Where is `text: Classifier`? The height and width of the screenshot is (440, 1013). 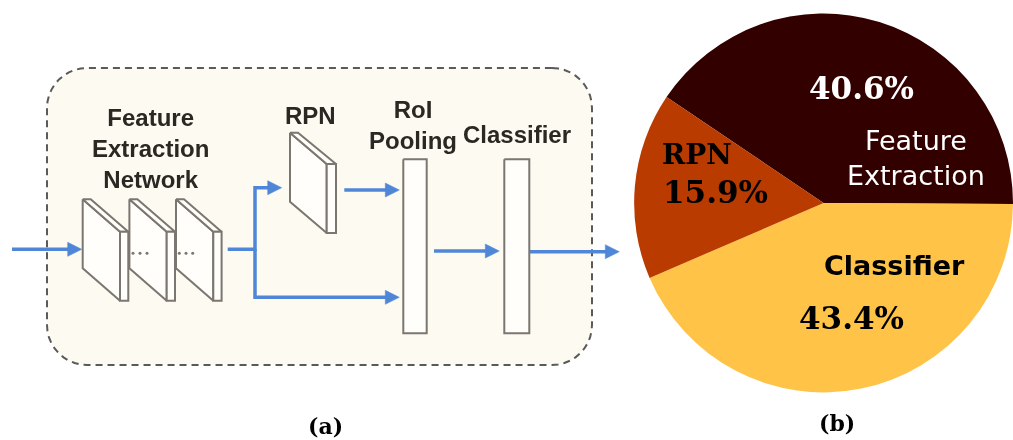
text: Classifier is located at coordinates (517, 134).